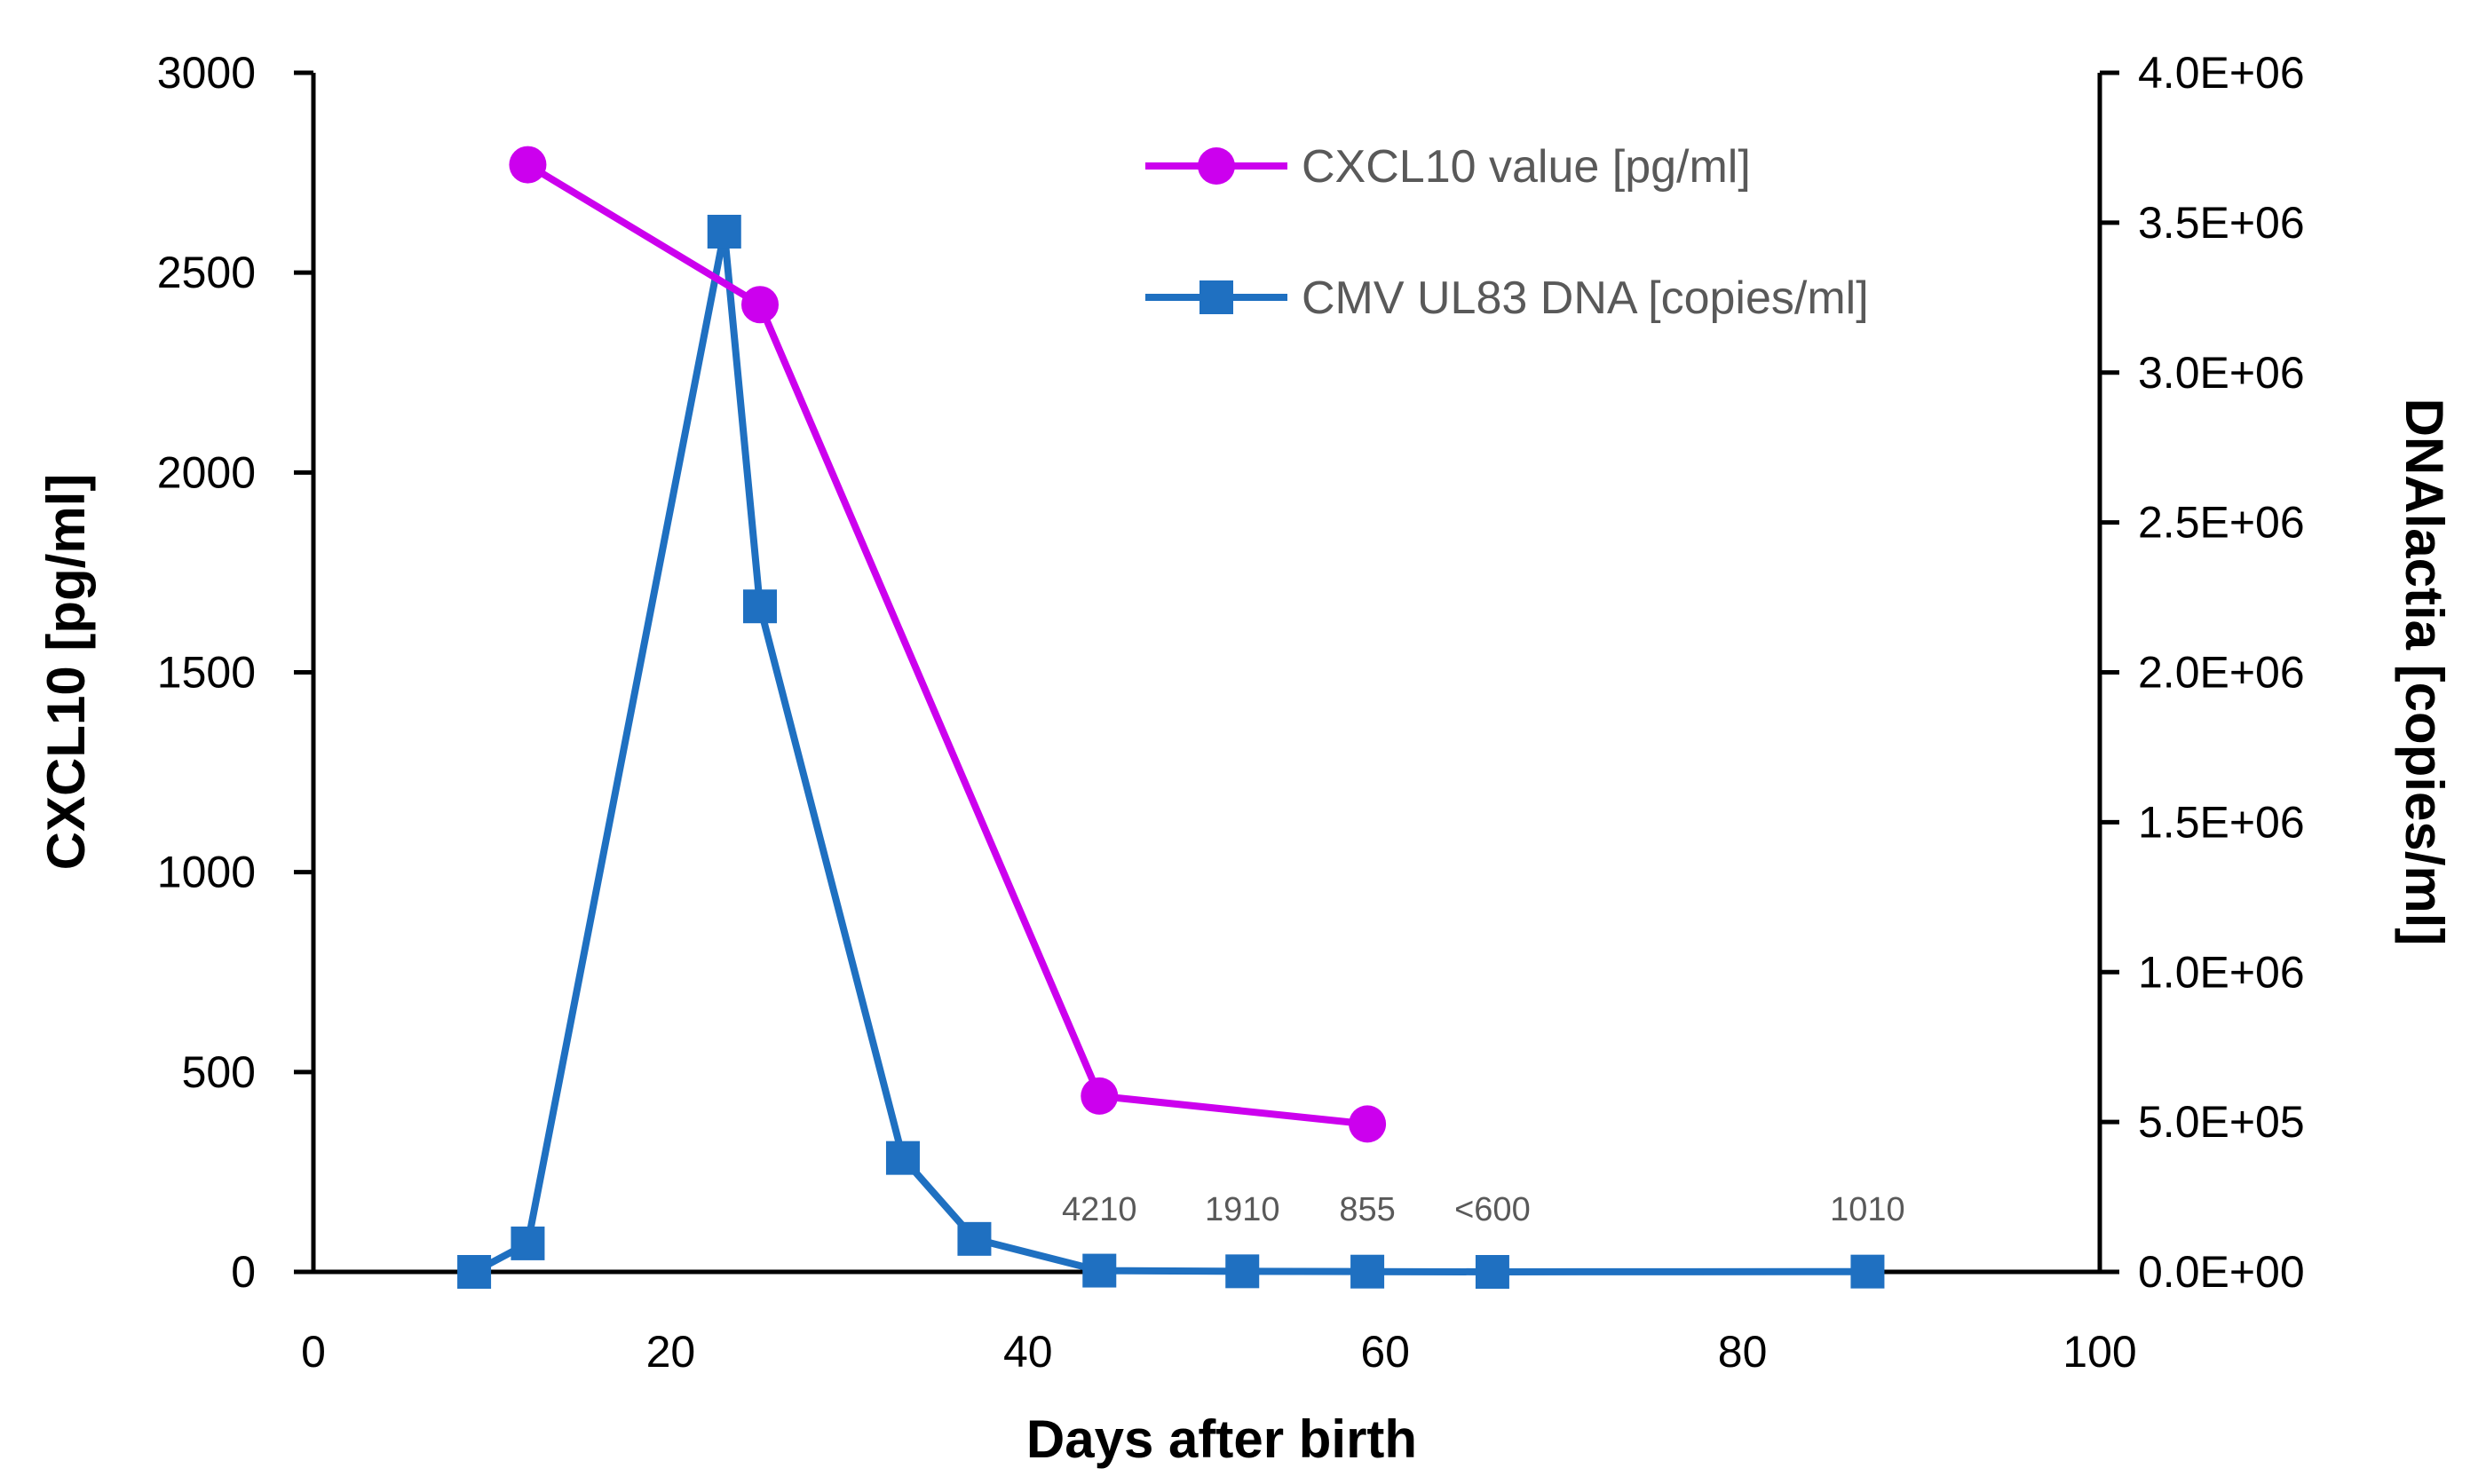  Describe the element at coordinates (1028, 1352) in the screenshot. I see `x-tick-label: 40` at that location.